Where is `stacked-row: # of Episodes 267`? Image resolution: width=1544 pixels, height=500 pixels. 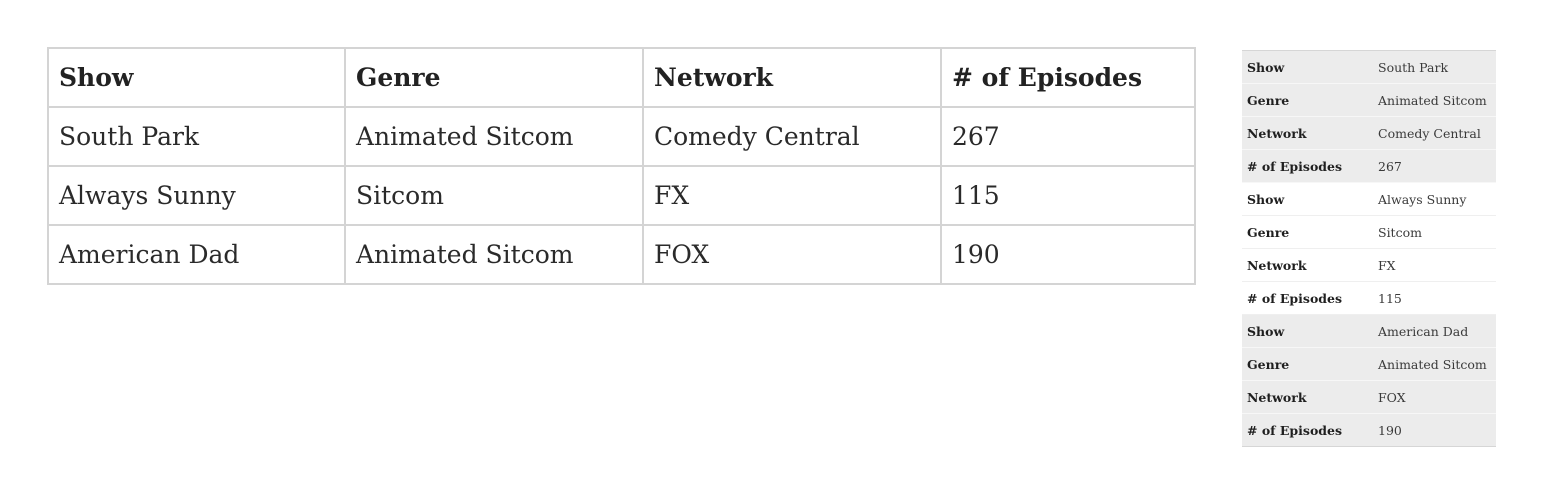
stacked-row: # of Episodes 267 is located at coordinates (1369, 166).